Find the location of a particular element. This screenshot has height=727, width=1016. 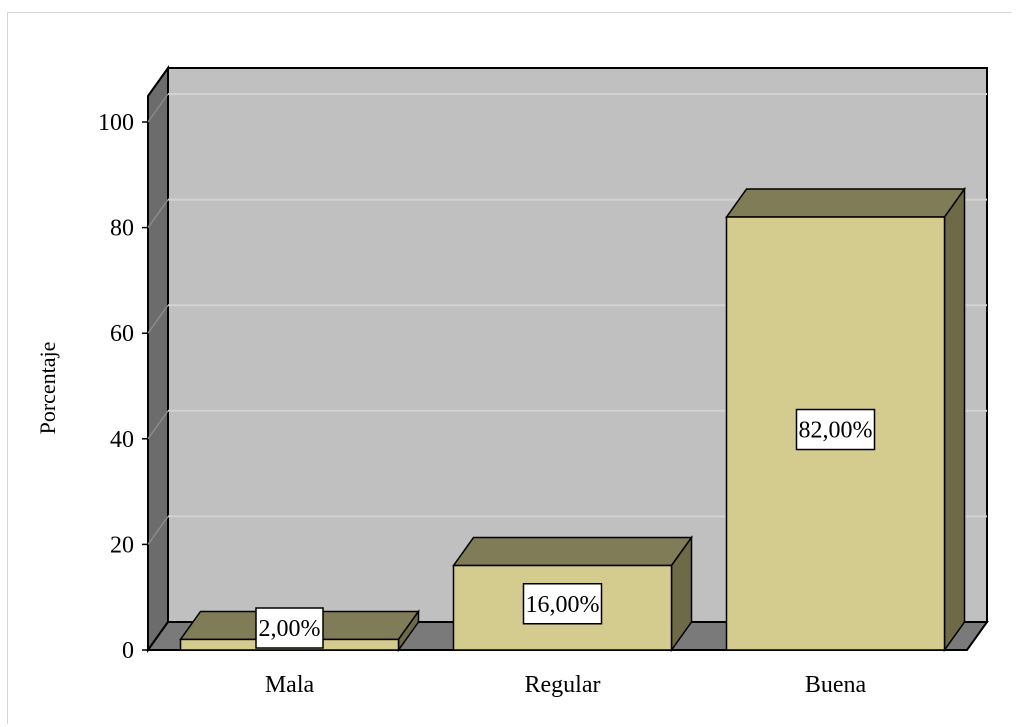

y-axis: 0 20 40 60 80 100 is located at coordinates (123, 387).